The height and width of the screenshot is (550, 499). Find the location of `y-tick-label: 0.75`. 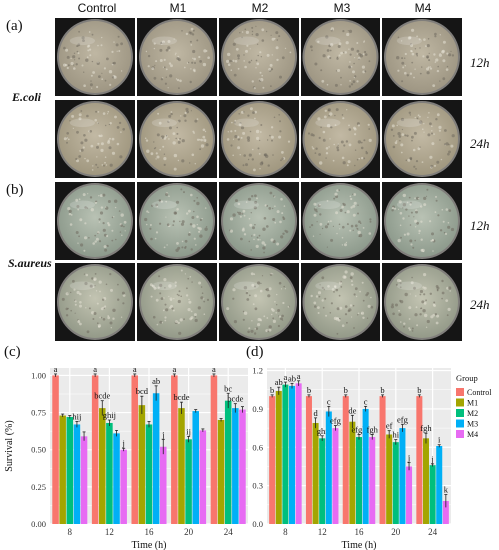

y-tick-label: 0.75 is located at coordinates (38, 413).